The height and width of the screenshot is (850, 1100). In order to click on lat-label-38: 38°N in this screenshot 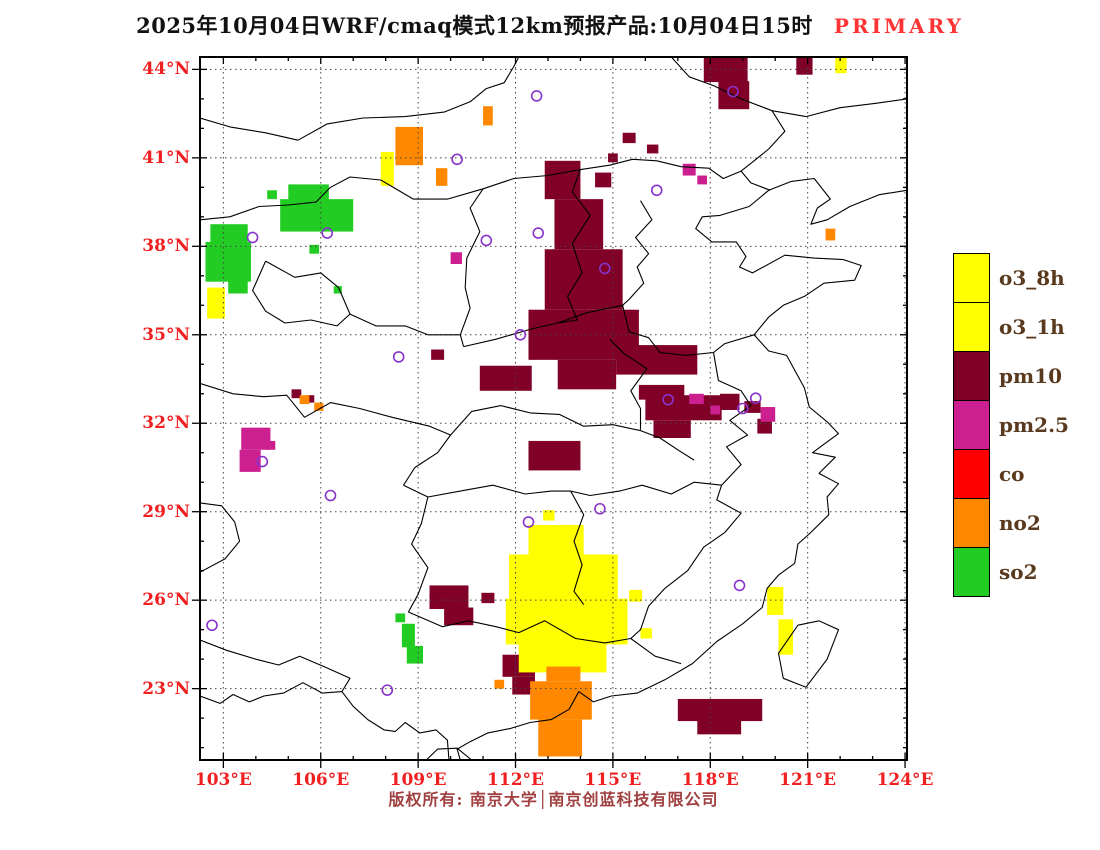, I will do `click(166, 246)`.